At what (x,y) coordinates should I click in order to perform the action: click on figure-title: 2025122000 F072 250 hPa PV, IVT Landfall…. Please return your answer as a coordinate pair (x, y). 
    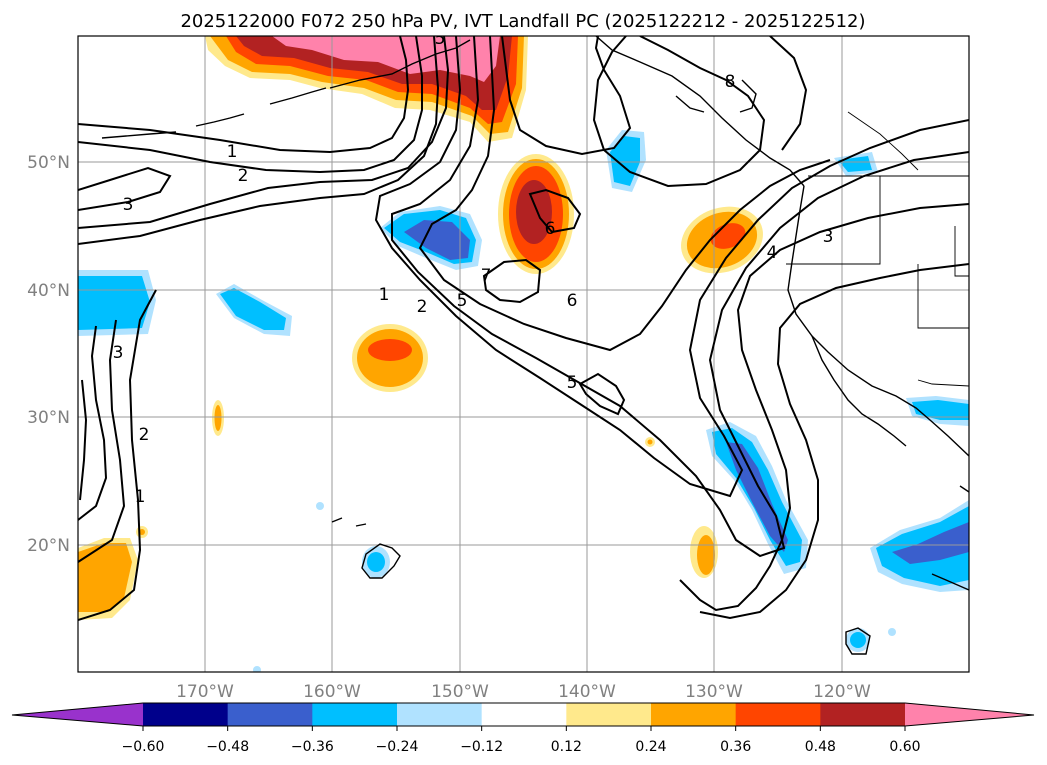
    Looking at the image, I should click on (522, 21).